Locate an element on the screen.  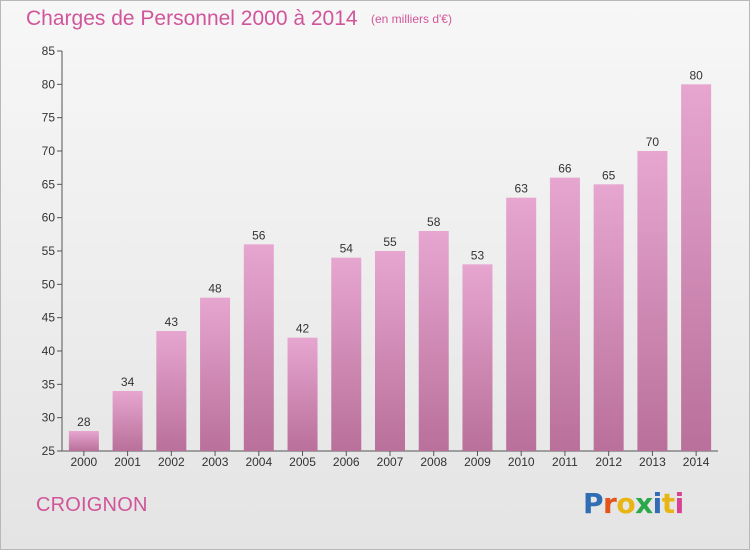
logo-letter: P is located at coordinates (593, 503).